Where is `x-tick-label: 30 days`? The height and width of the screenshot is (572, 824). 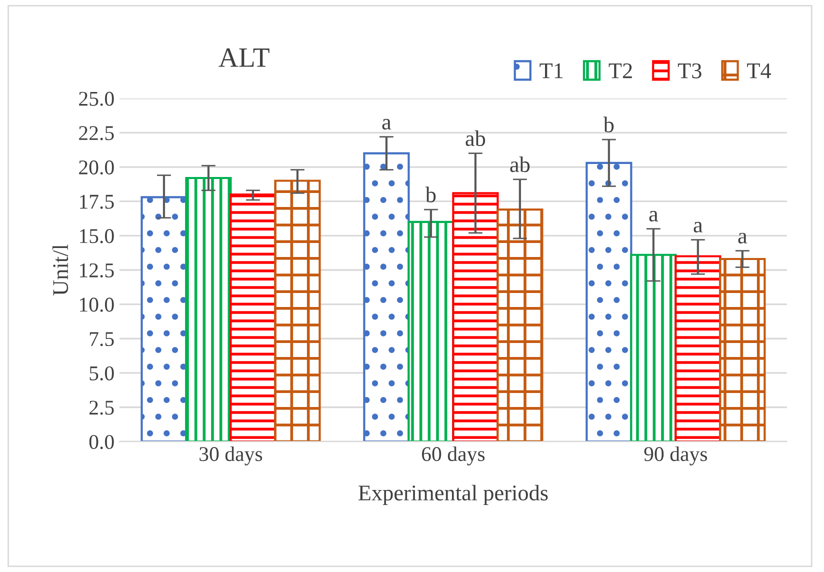 x-tick-label: 30 days is located at coordinates (231, 456).